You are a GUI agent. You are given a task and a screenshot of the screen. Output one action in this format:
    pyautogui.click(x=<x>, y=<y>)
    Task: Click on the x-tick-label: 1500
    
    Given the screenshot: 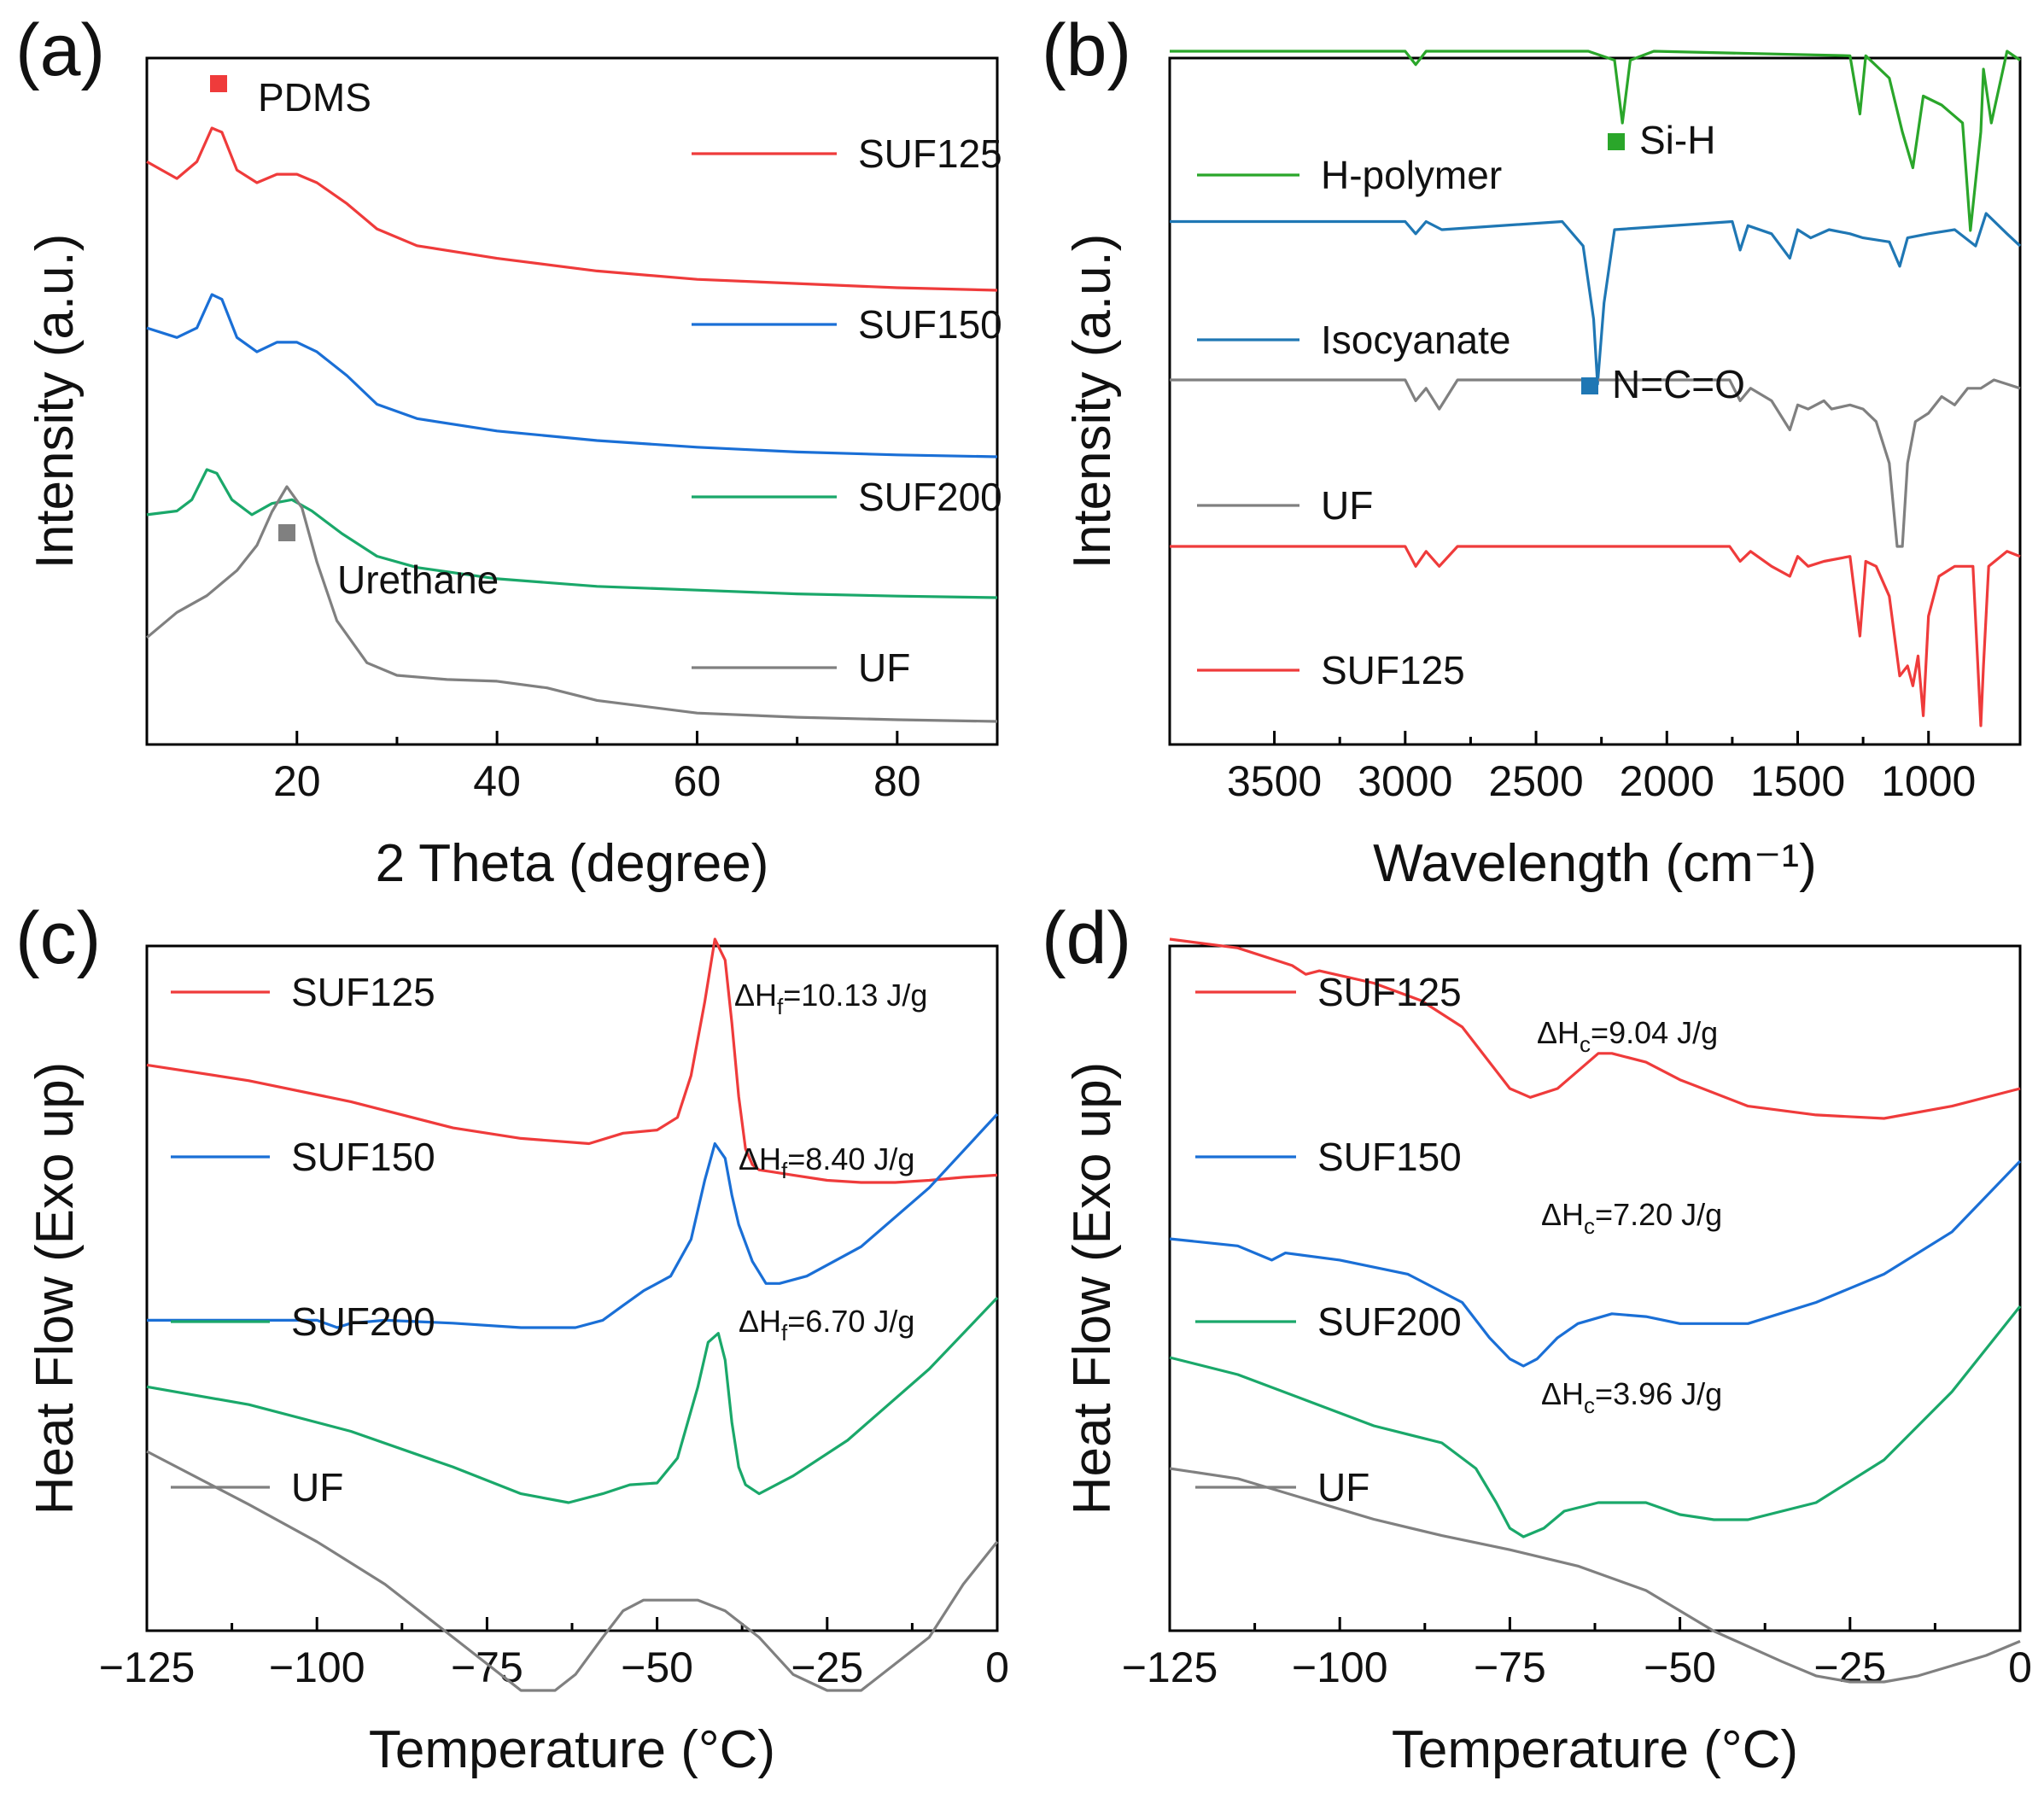 What is the action you would take?
    pyautogui.click(x=1797, y=781)
    